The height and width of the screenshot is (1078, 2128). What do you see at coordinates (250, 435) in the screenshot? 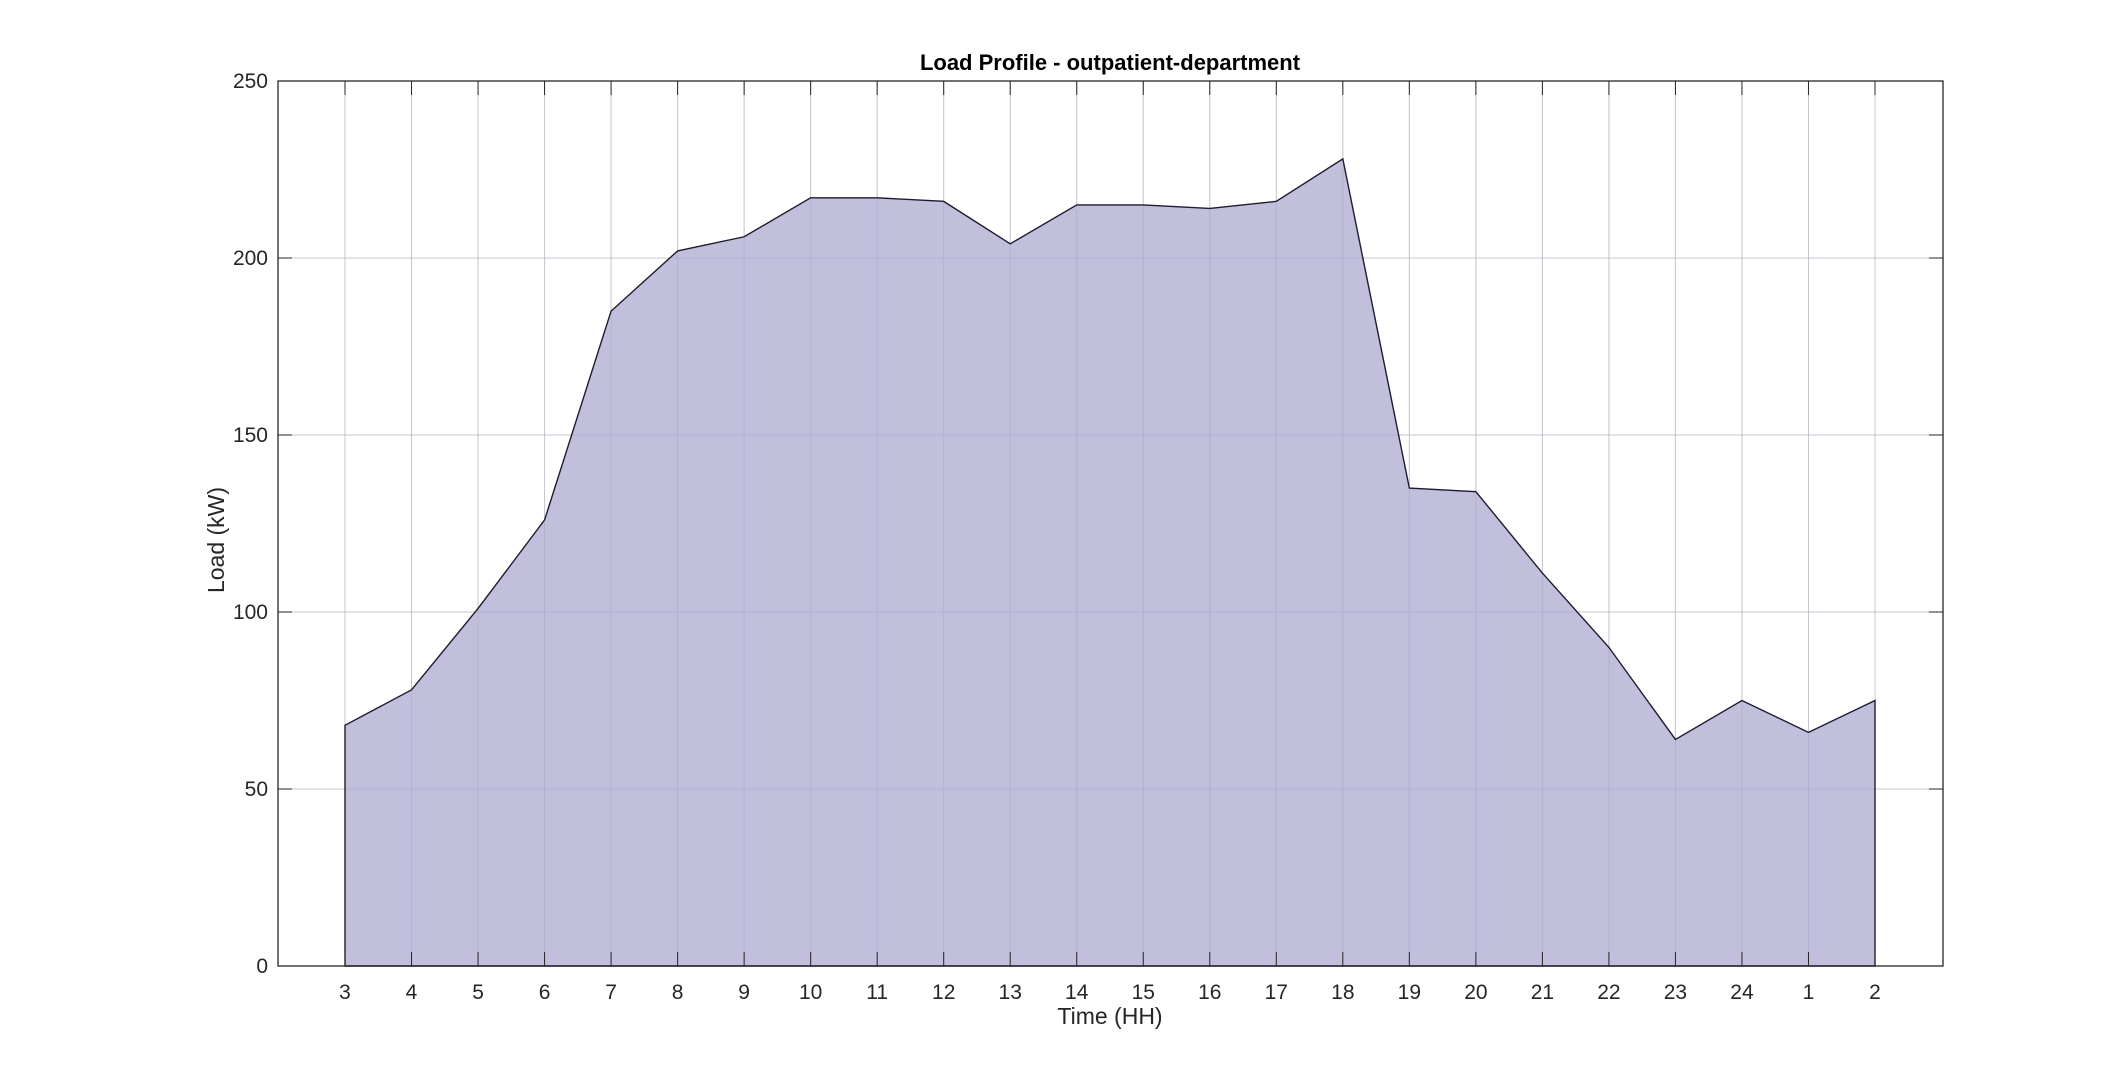
I see `y-tick-label: 150` at bounding box center [250, 435].